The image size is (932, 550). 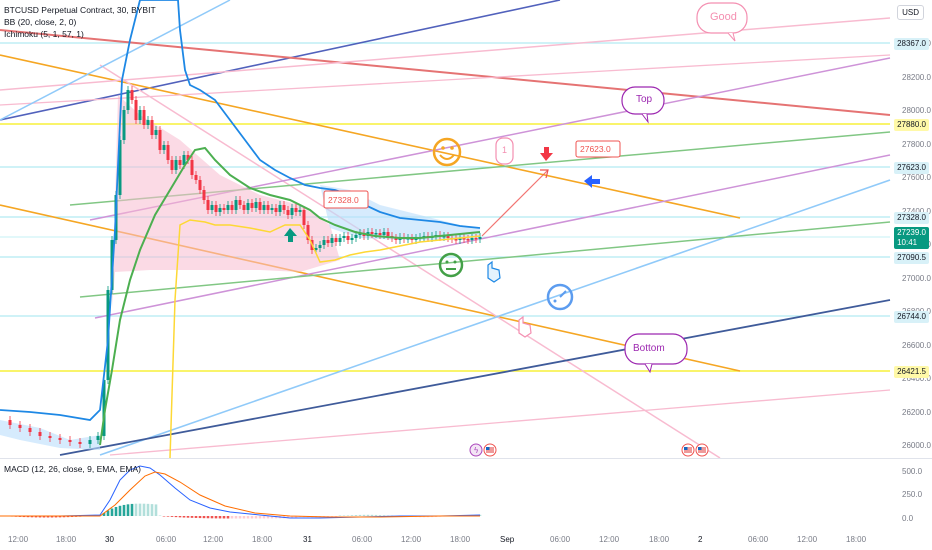 What do you see at coordinates (644, 99) in the screenshot?
I see `top-label: Top` at bounding box center [644, 99].